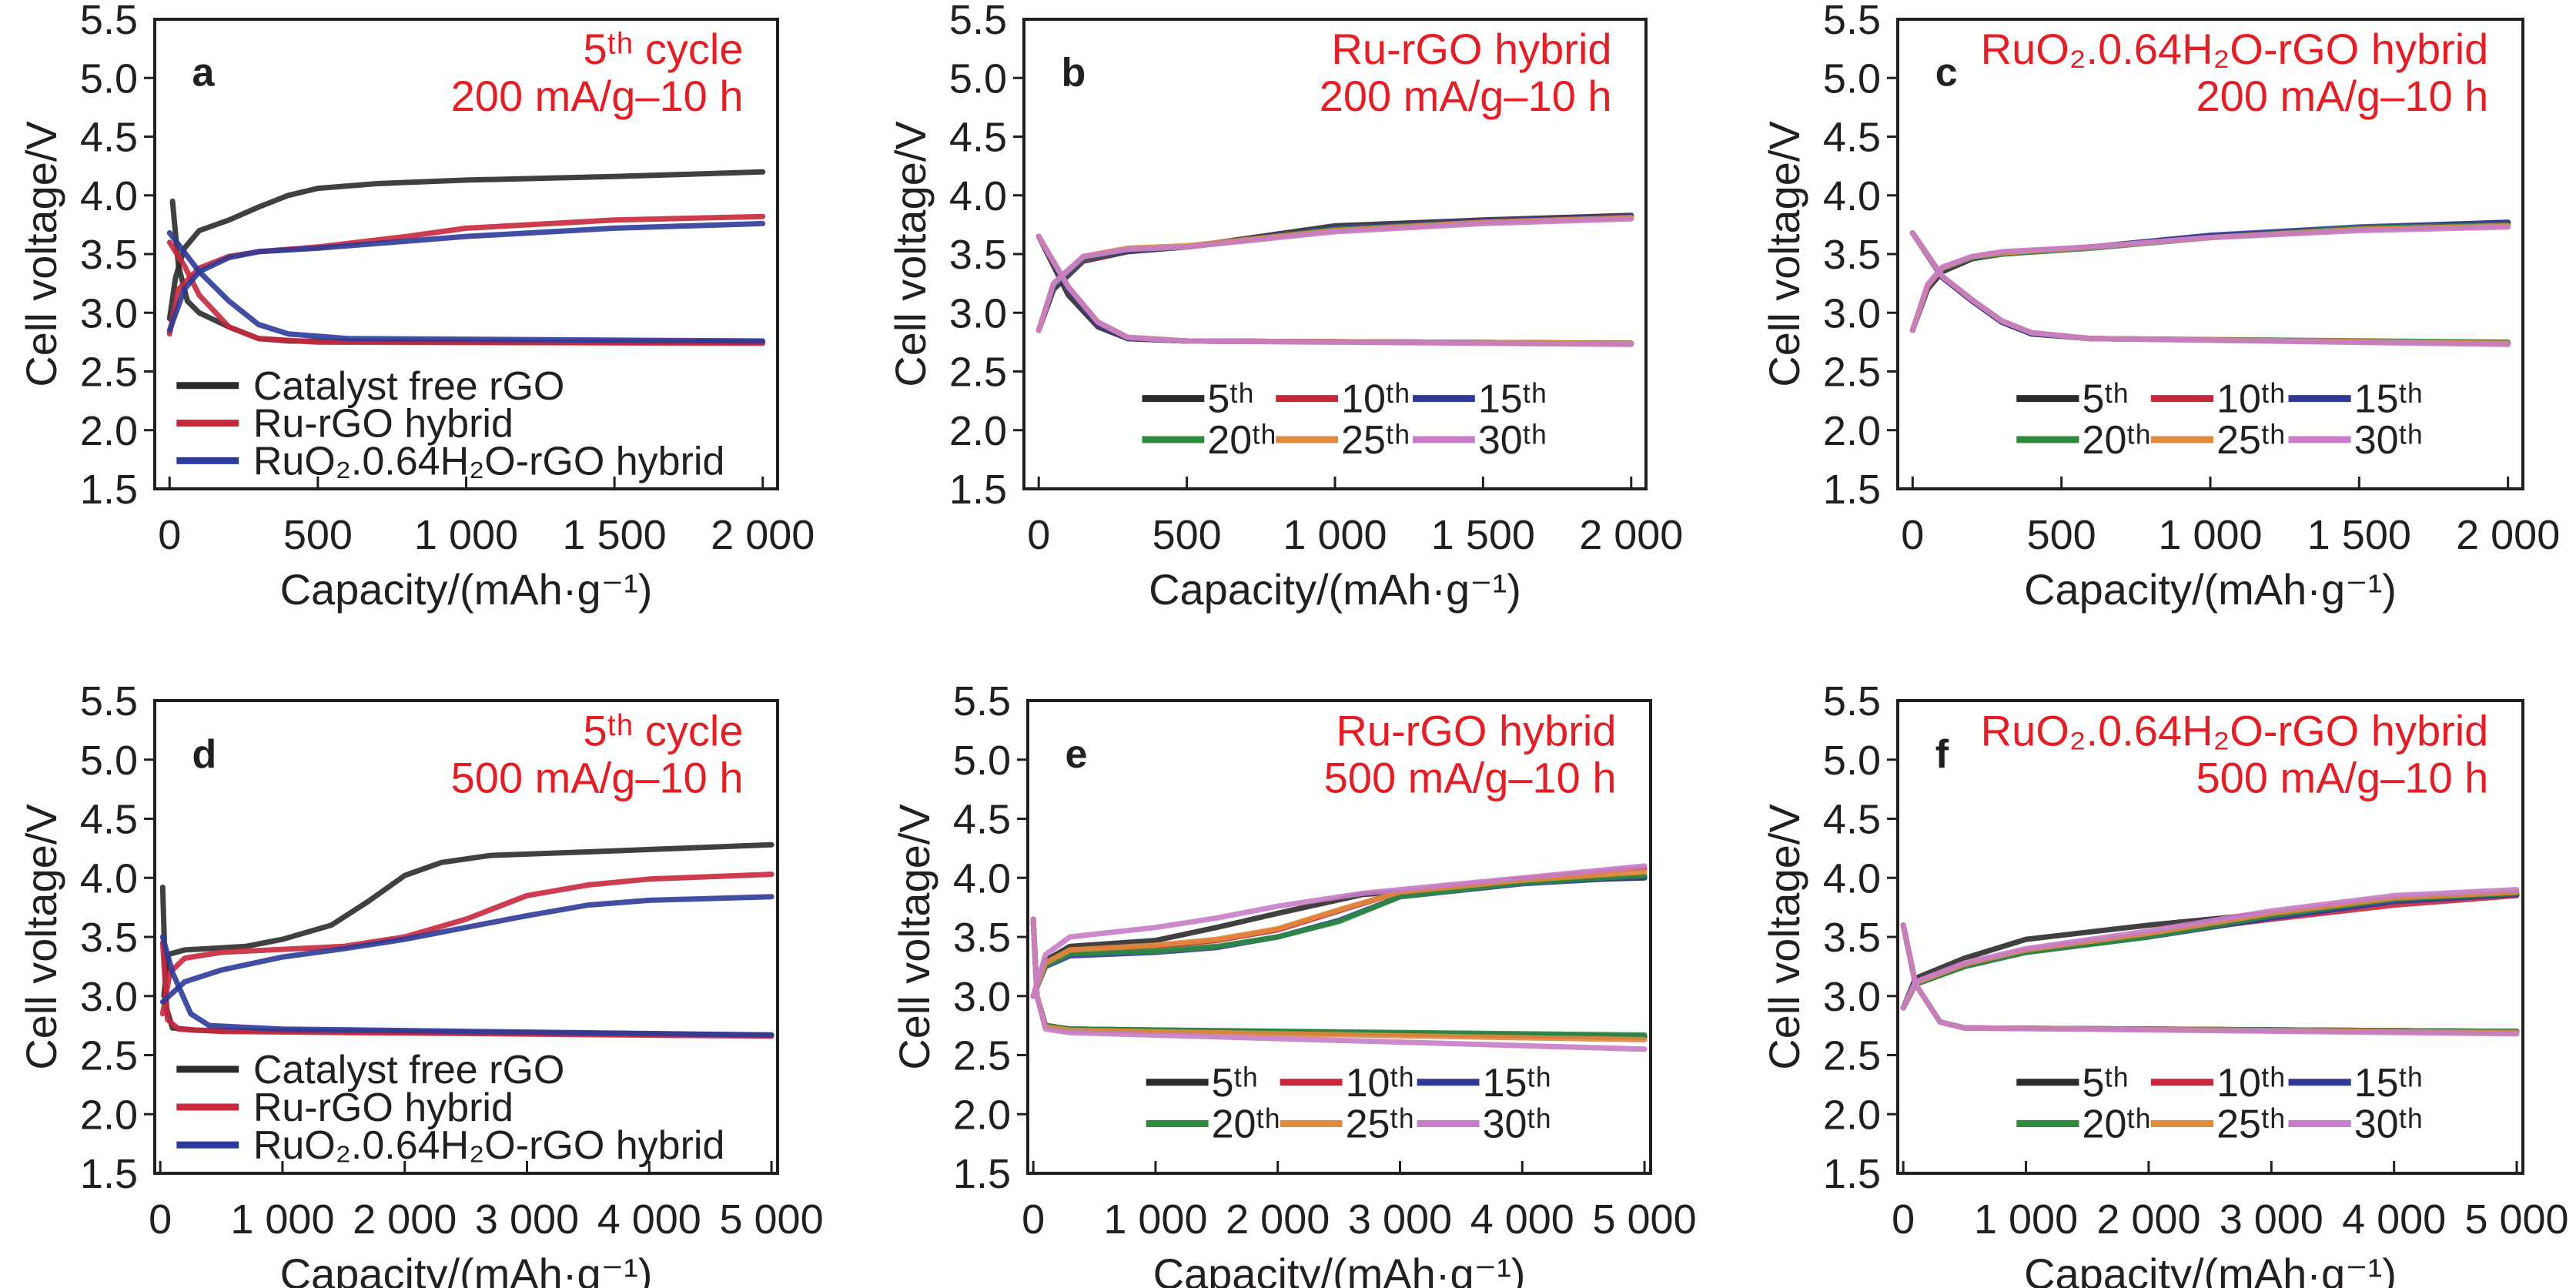 Image resolution: width=2576 pixels, height=1288 pixels. I want to click on panel-title-line: RuO₂.0.64H₂O-rGO hybrid, so click(2235, 49).